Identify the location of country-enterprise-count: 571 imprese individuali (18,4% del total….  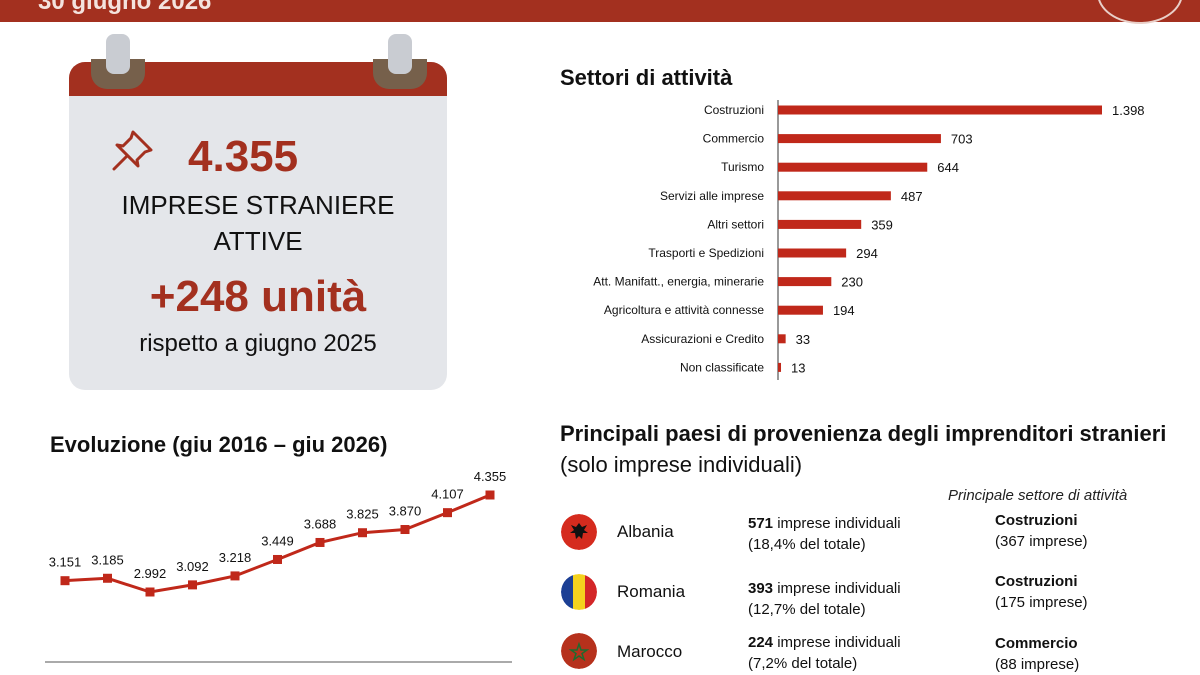
(824, 534).